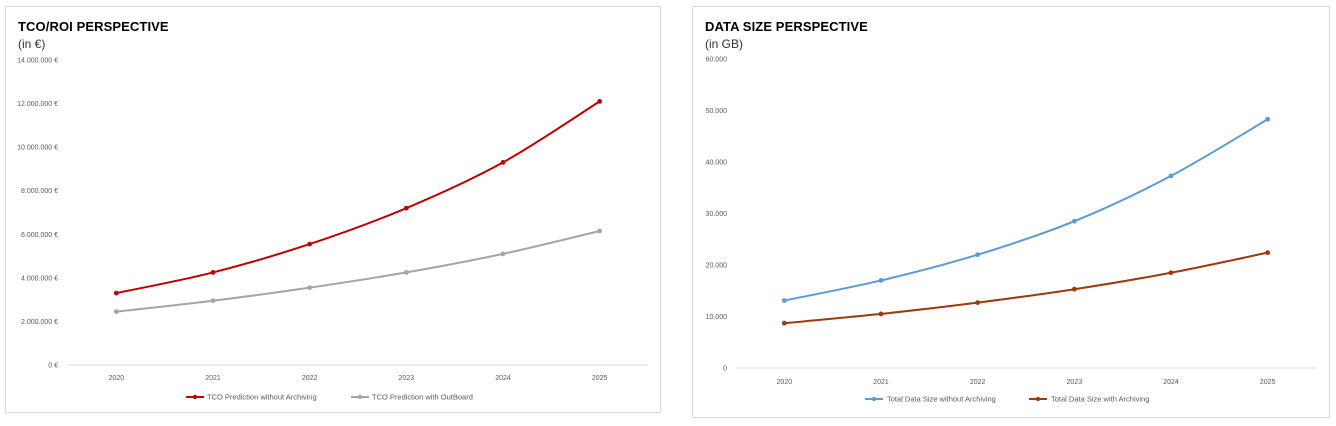 The image size is (1336, 426). What do you see at coordinates (941, 399) in the screenshot?
I see `legend-label: Total Data Size without Archiving` at bounding box center [941, 399].